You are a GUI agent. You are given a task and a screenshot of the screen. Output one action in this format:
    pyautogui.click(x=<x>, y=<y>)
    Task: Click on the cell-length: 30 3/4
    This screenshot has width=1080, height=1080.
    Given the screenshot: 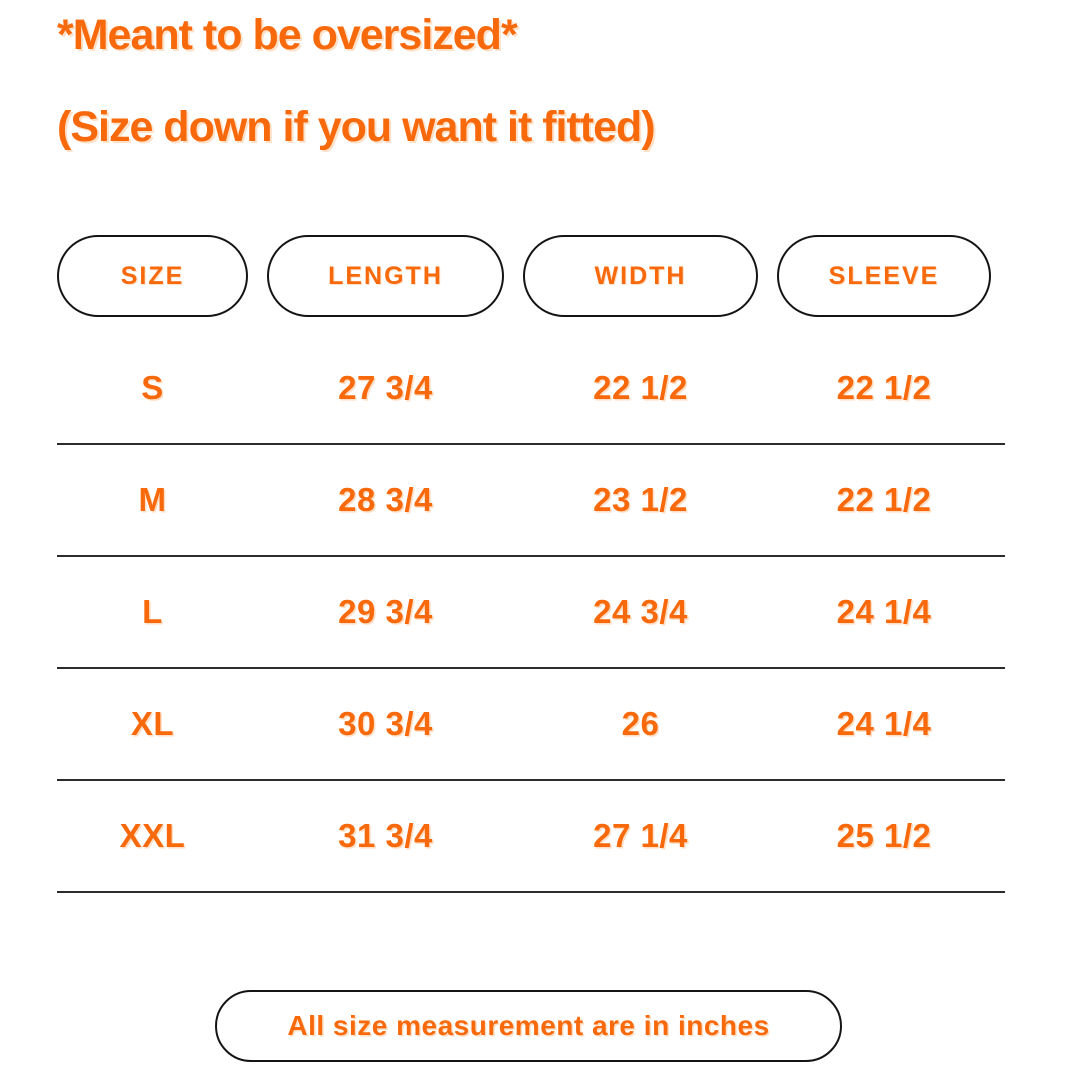 What is the action you would take?
    pyautogui.click(x=385, y=723)
    